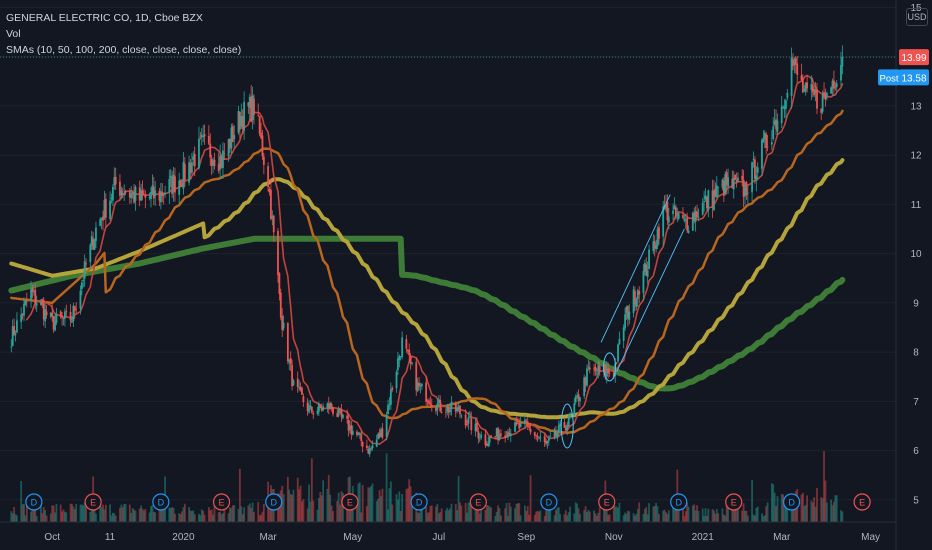  I want to click on currency-unit-button: USD, so click(917, 17).